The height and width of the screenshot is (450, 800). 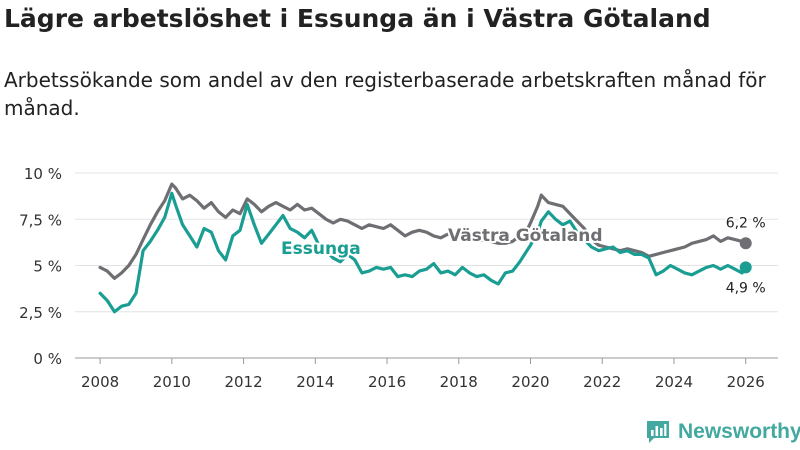 I want to click on y-tick-label: 10 %, so click(x=43, y=174).